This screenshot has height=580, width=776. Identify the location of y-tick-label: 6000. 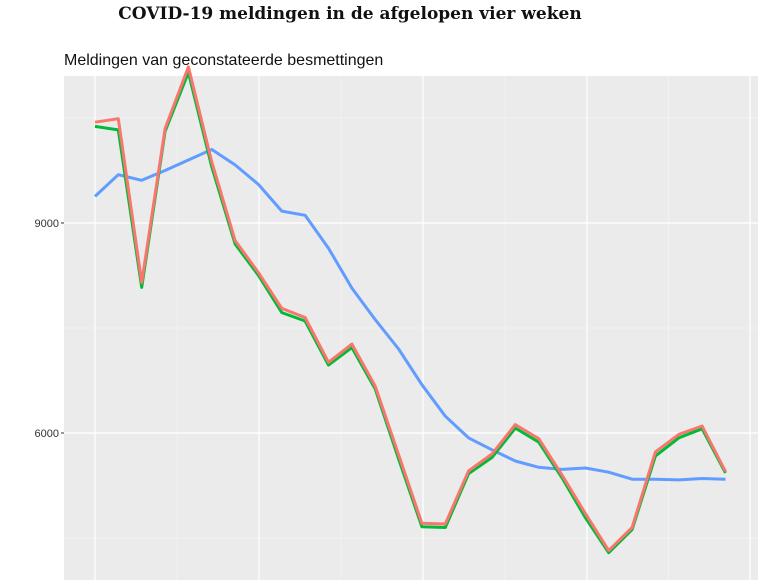
(47, 434).